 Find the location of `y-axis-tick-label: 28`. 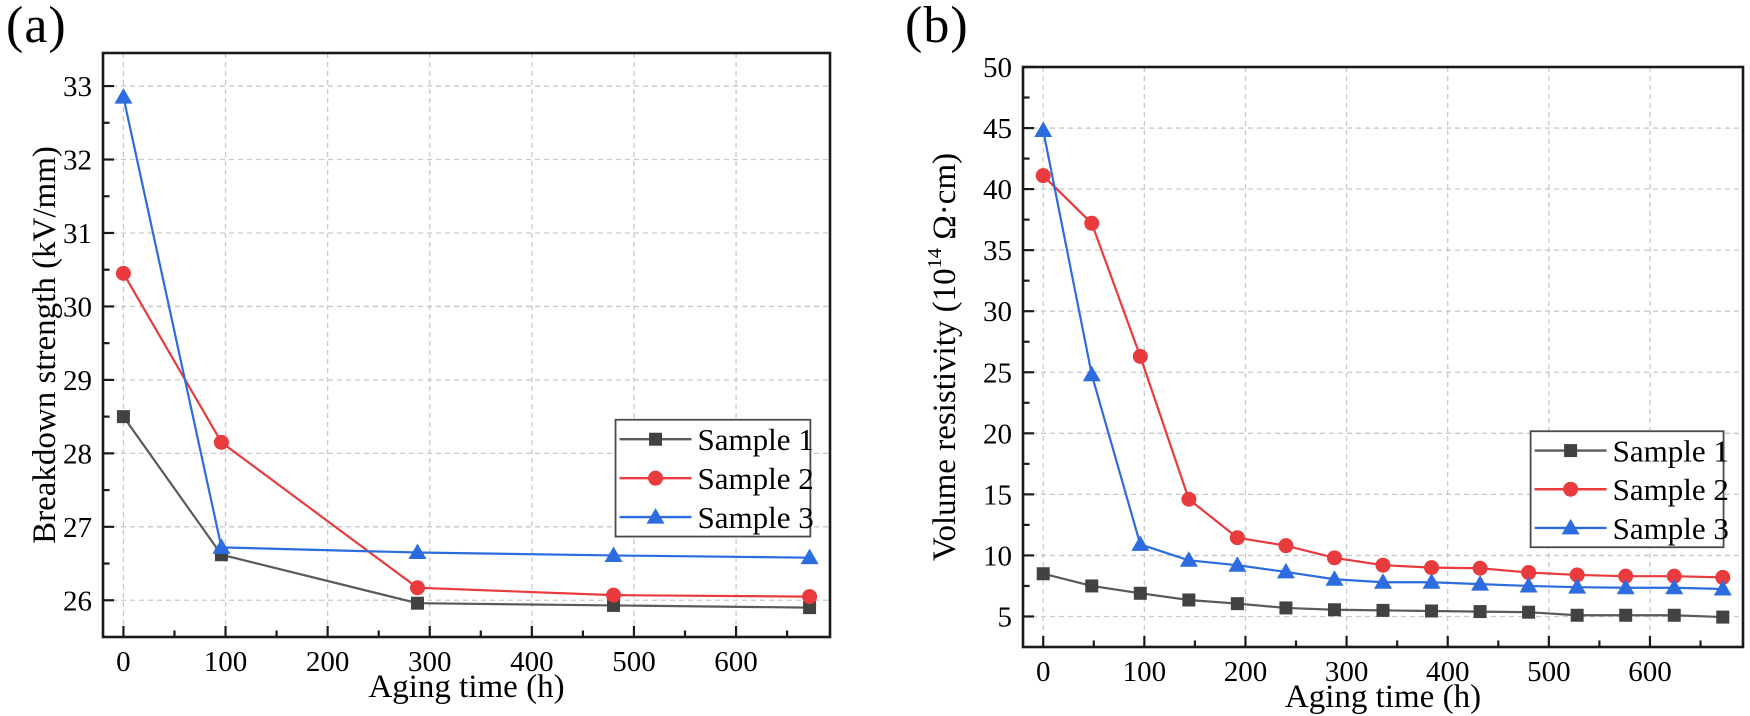

y-axis-tick-label: 28 is located at coordinates (77, 454).